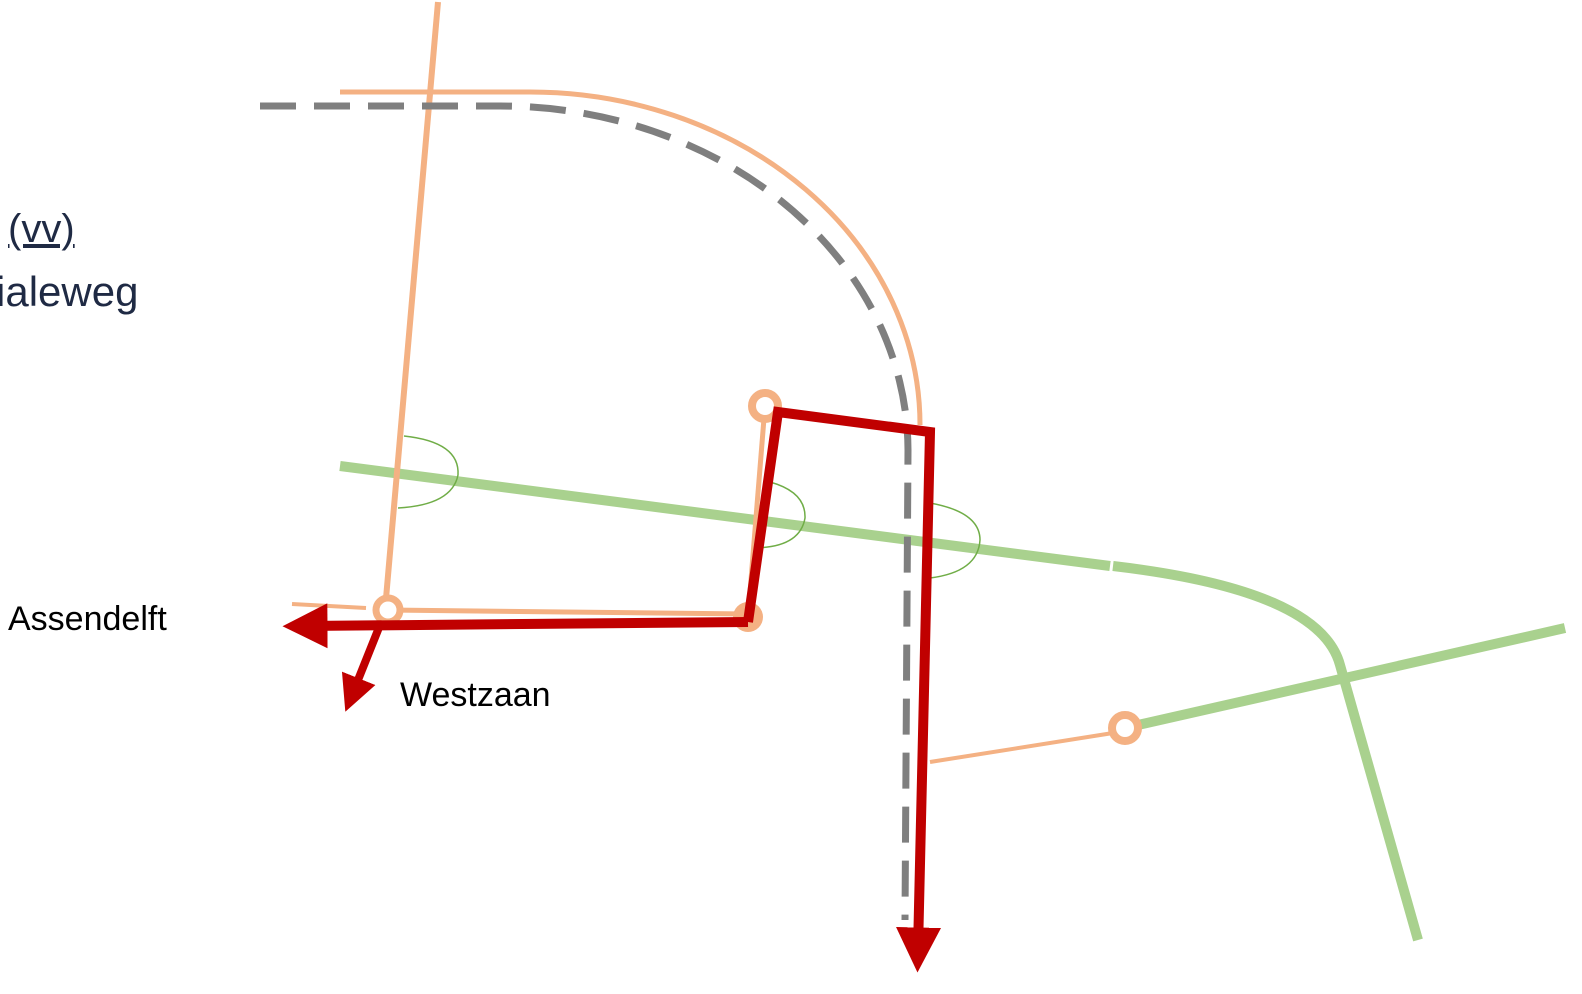  I want to click on green-road-east, so click(1345, 678).